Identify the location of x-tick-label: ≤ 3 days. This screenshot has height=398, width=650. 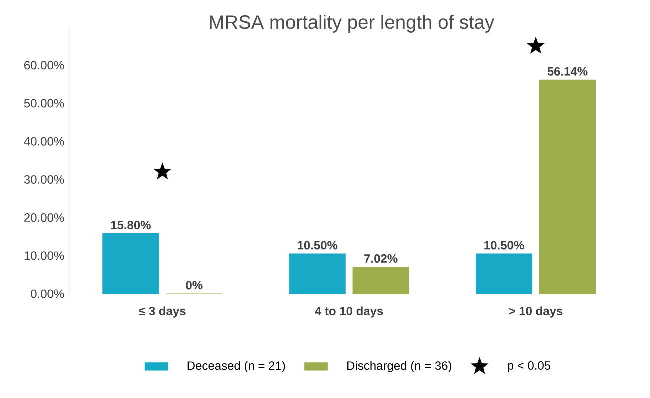
(162, 312).